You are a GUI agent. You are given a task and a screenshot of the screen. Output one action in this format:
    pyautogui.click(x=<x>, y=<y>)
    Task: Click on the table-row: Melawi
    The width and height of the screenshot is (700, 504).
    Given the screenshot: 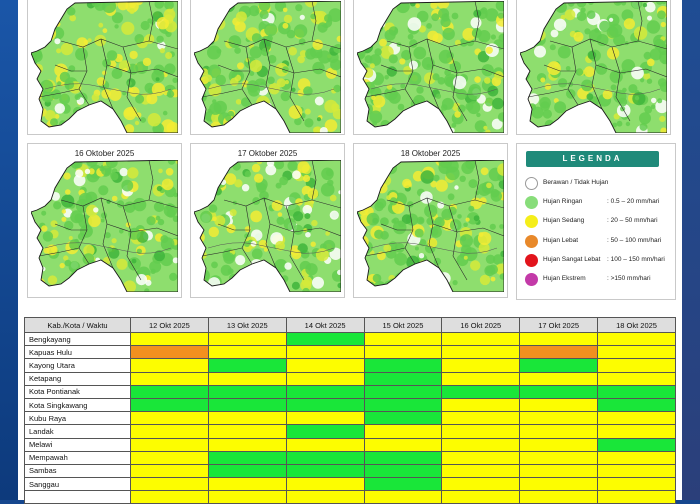 What is the action you would take?
    pyautogui.click(x=350, y=444)
    